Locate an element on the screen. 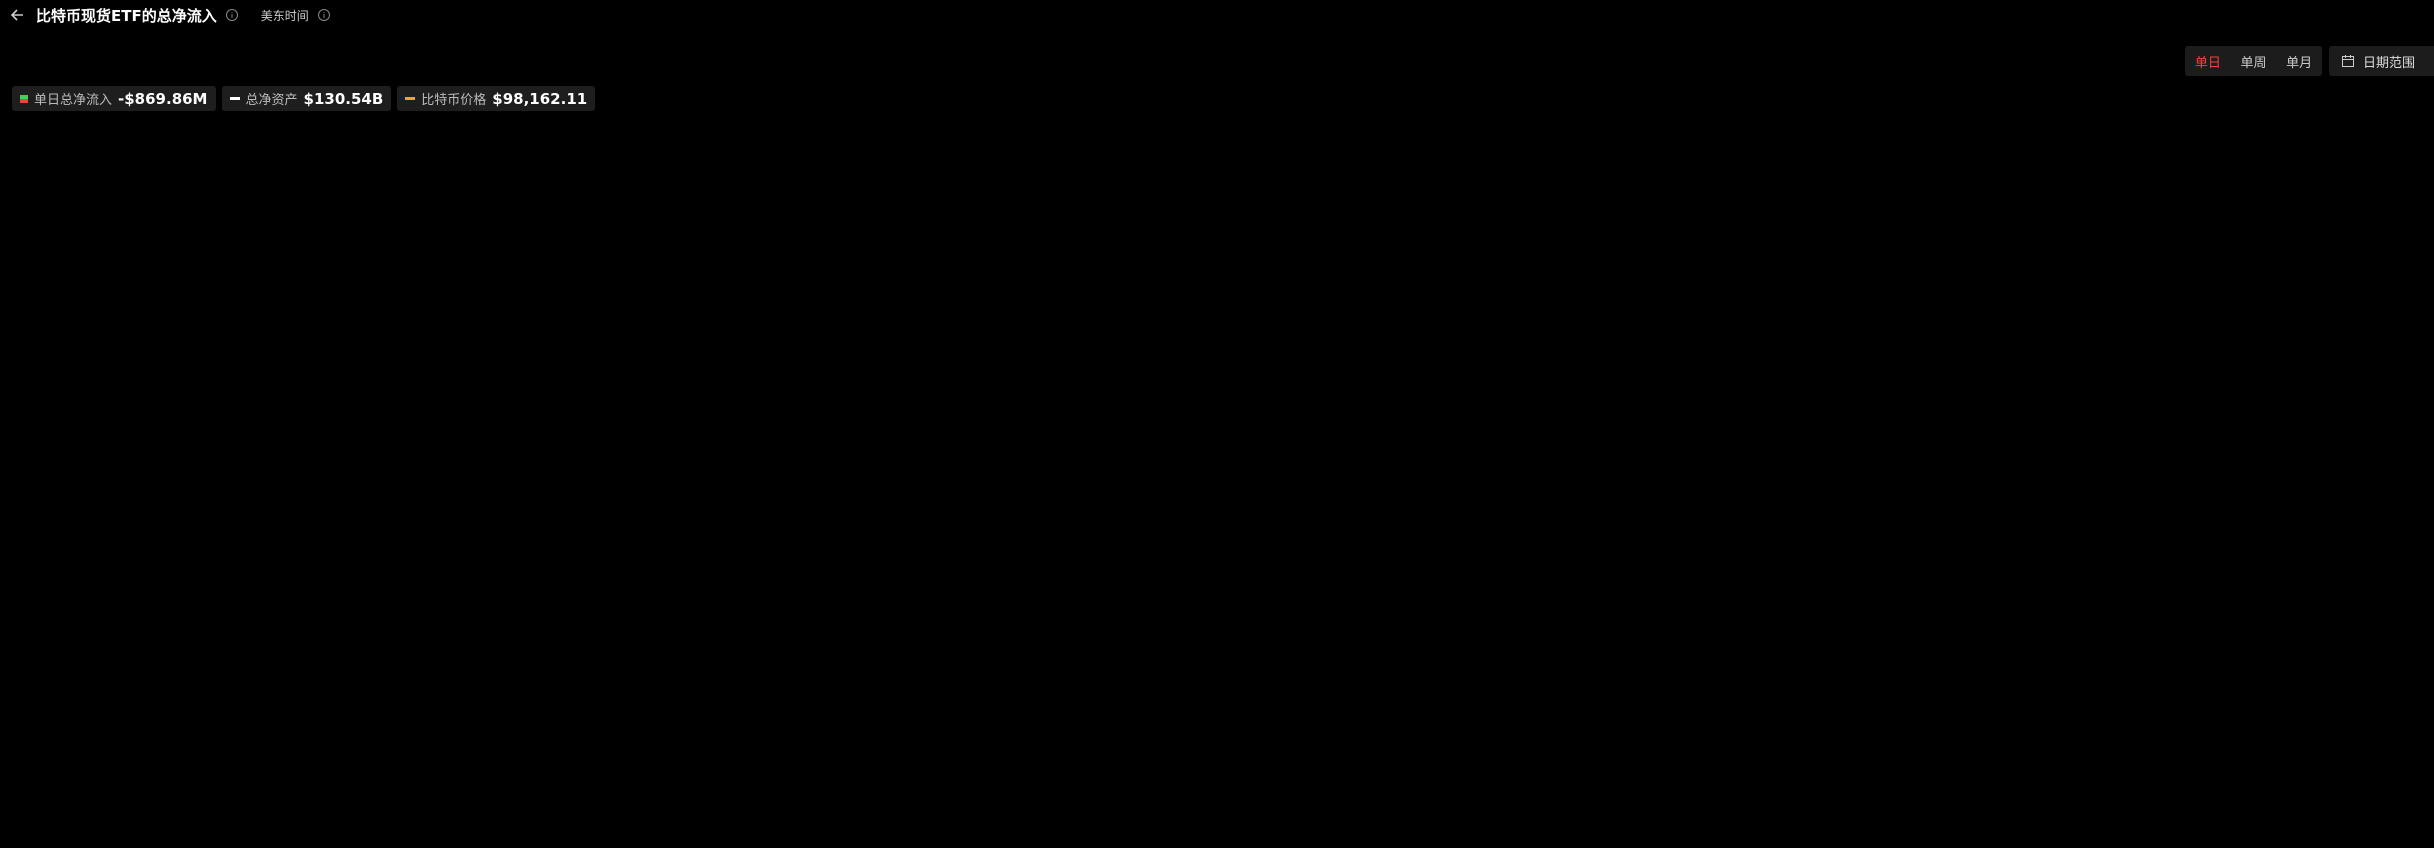 The image size is (2434, 848). y2-tick-label: 40B is located at coordinates (2392, 824).